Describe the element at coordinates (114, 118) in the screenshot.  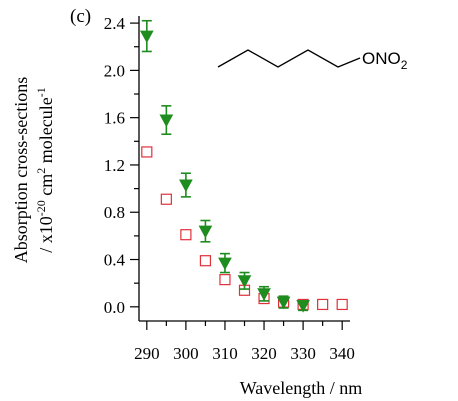
I see `y-tick-label: 1.6` at that location.